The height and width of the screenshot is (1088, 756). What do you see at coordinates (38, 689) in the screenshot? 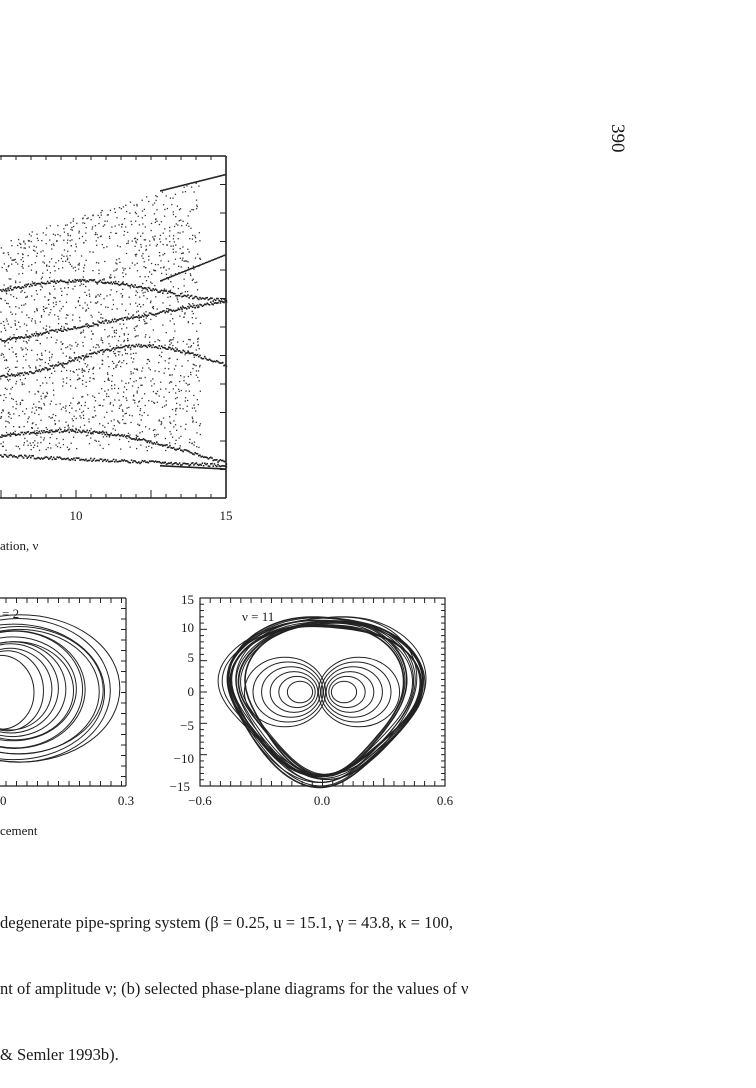
I see `phase-left-orbit` at bounding box center [38, 689].